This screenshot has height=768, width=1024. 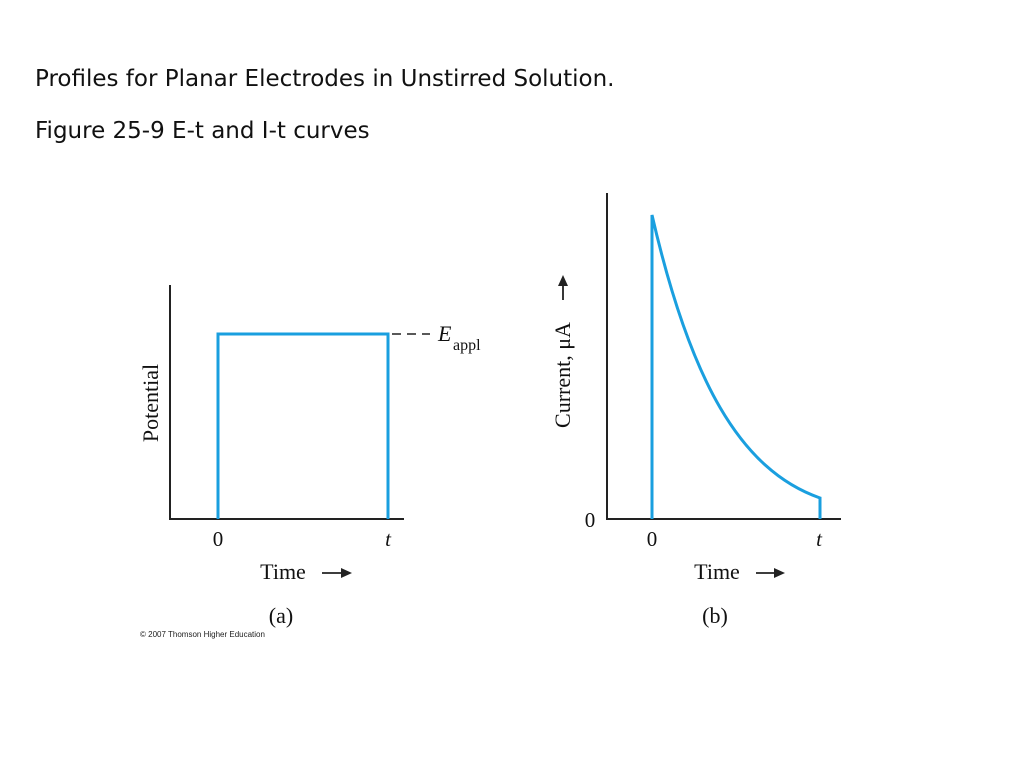 I want to click on panel-a-xlabel: Time, so click(x=283, y=571).